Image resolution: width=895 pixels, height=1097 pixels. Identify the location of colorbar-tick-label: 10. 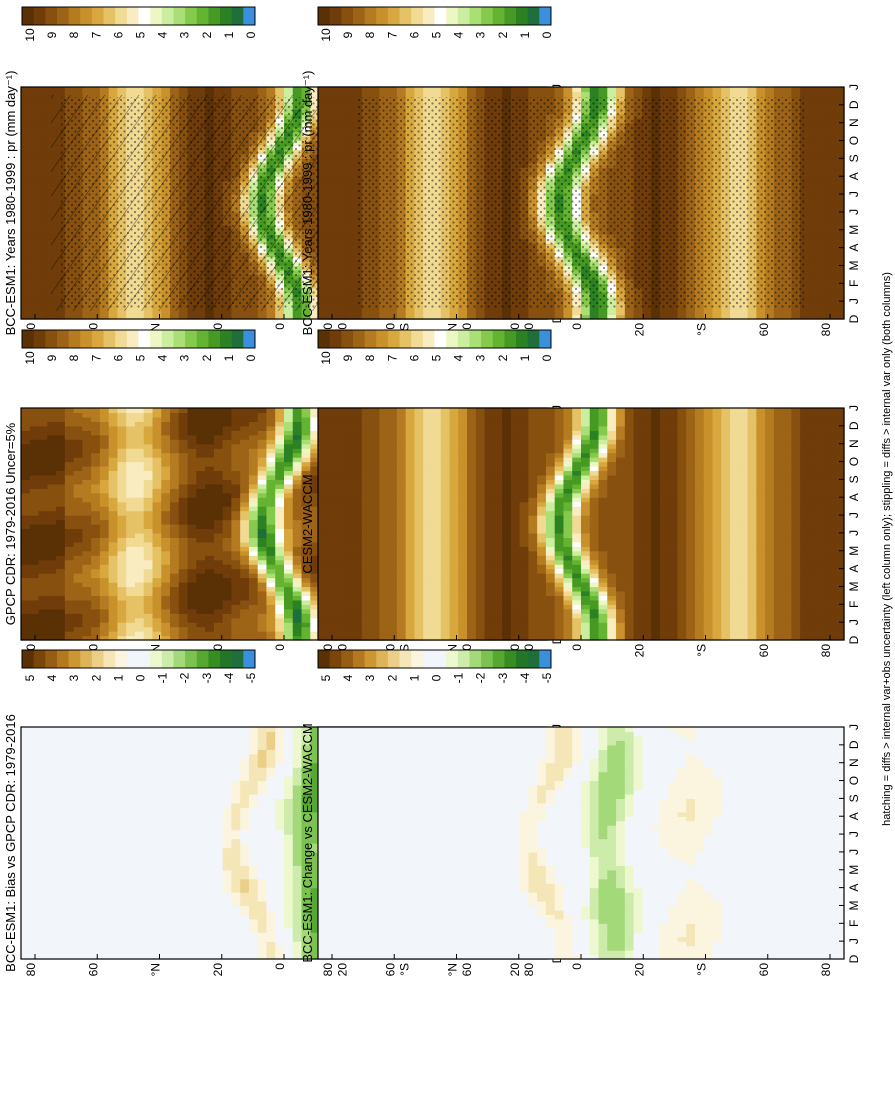
(30, 35).